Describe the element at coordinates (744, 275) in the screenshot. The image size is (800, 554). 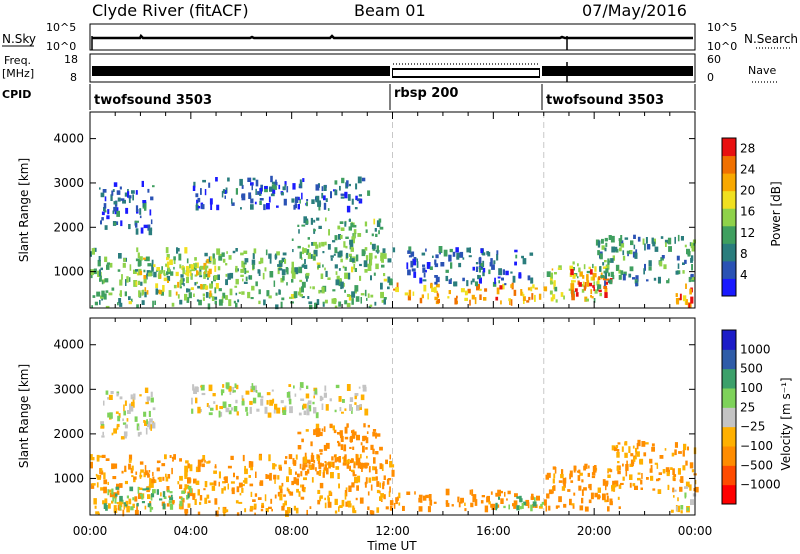
I see `power-colorbar-tick: 4` at that location.